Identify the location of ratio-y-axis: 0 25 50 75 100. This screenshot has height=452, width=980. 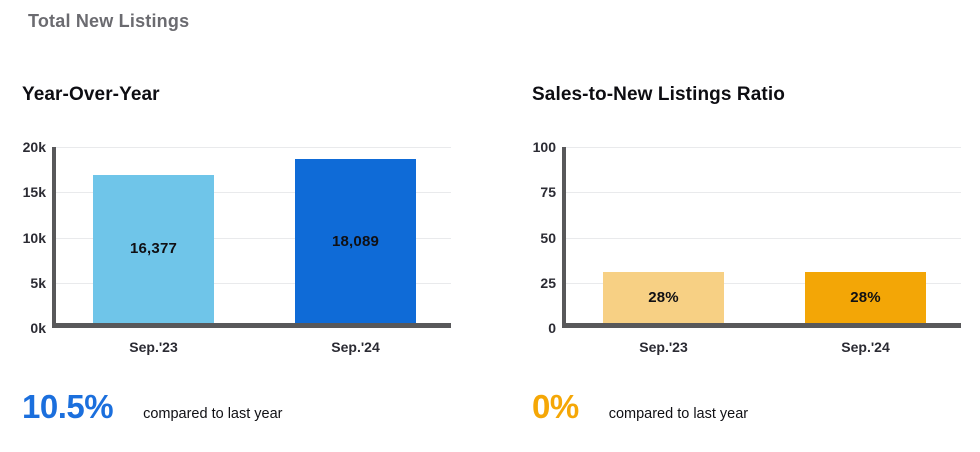
(547, 237).